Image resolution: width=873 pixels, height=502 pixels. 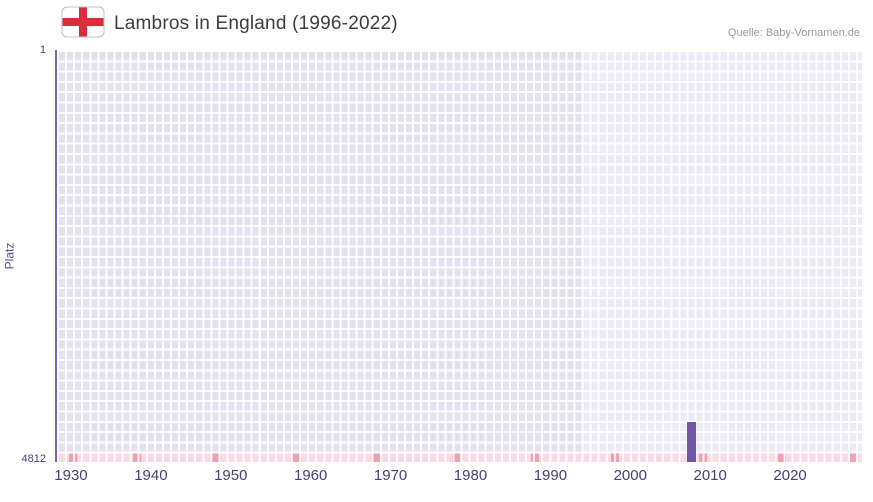 I want to click on y-tick-max: 1, so click(x=42, y=50).